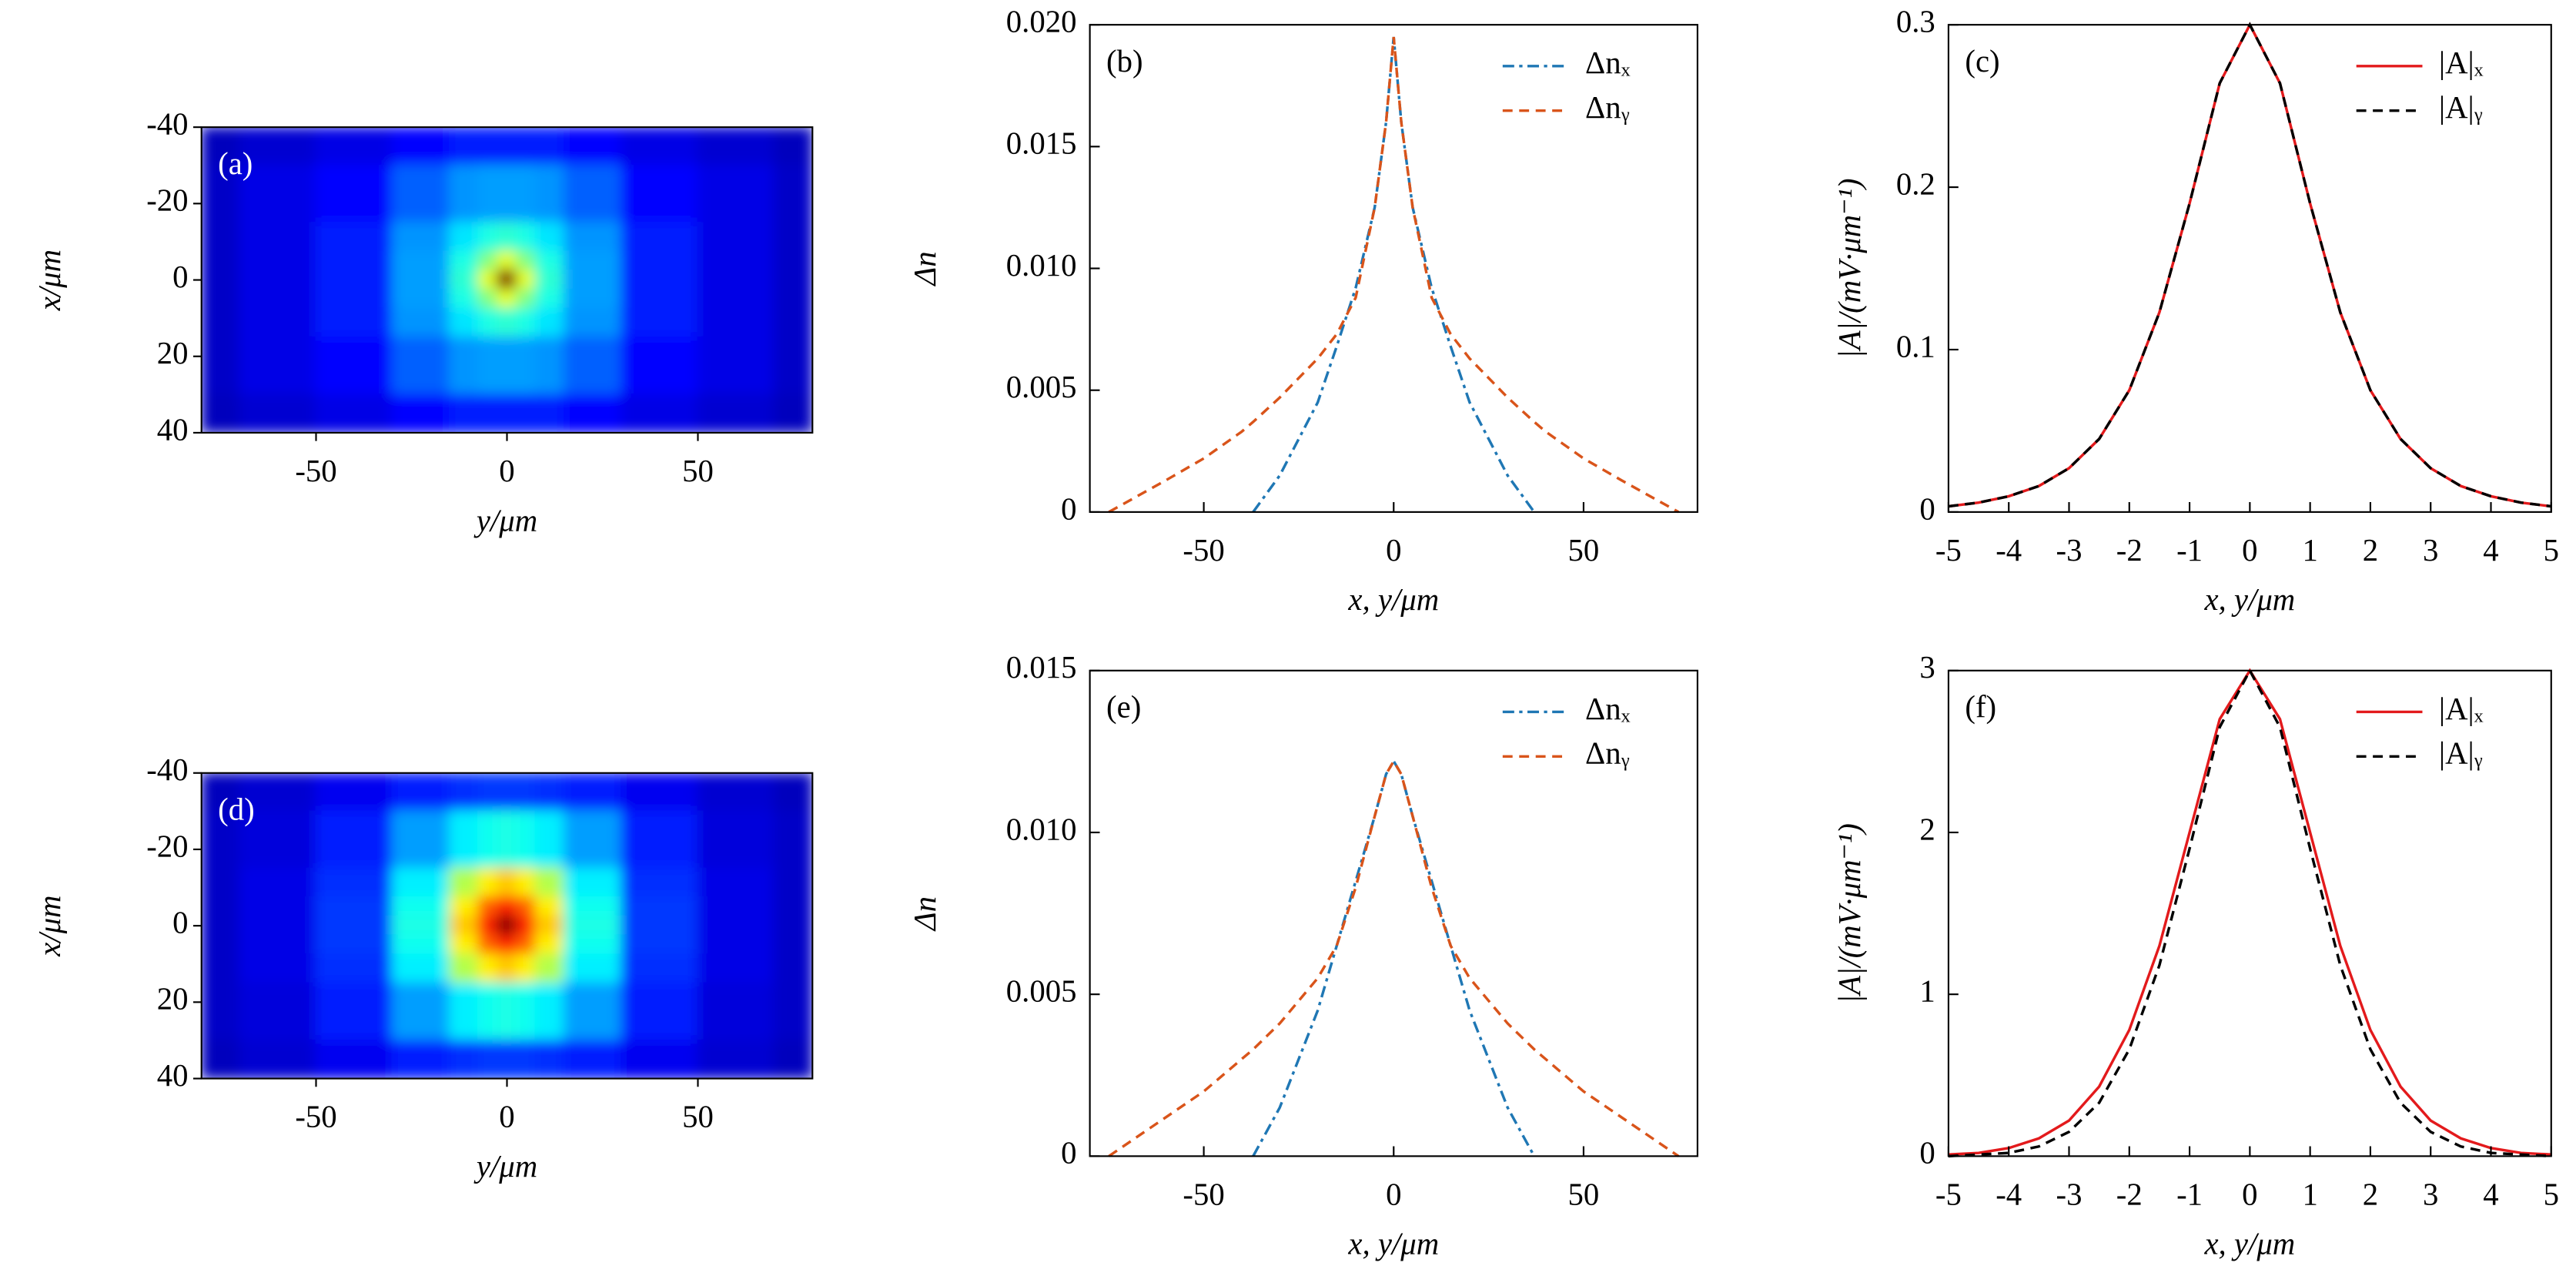 This screenshot has width=2576, height=1266. I want to click on y-tick-label: 0.020, so click(1041, 22).